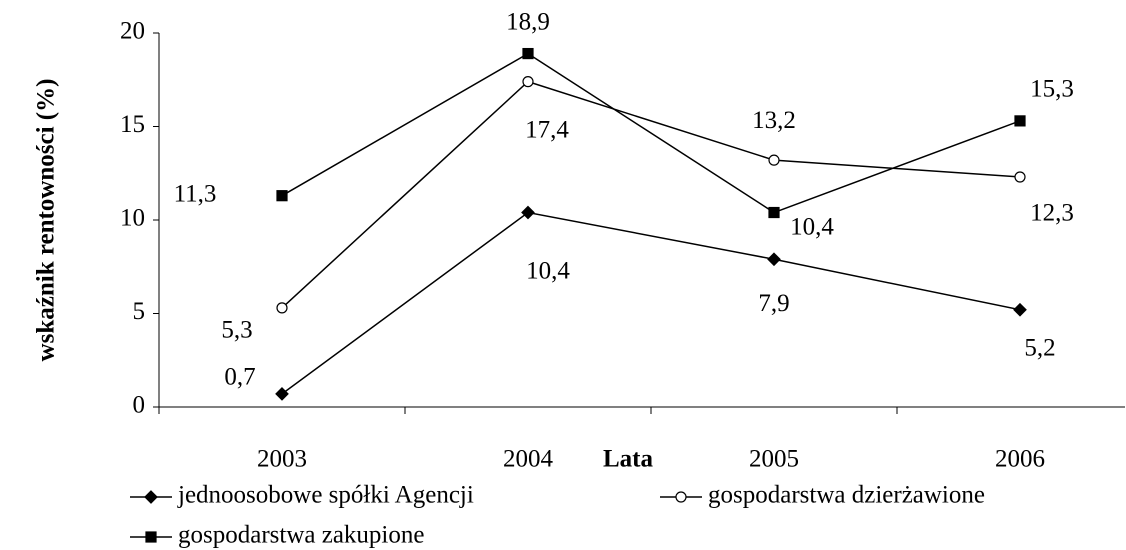 This screenshot has width=1126, height=550. I want to click on x-tick-label: 2004, so click(528, 459).